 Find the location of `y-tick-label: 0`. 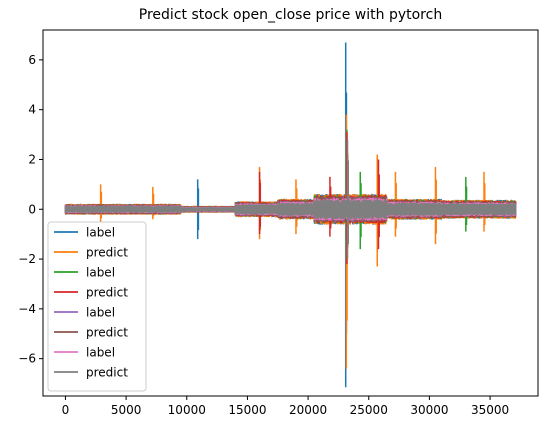

y-tick-label: 0 is located at coordinates (32, 209).